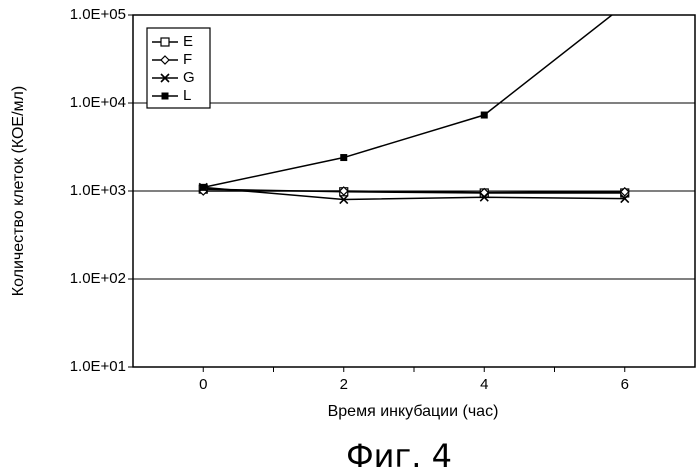  Describe the element at coordinates (414, 192) in the screenshot. I see `series-F` at that location.